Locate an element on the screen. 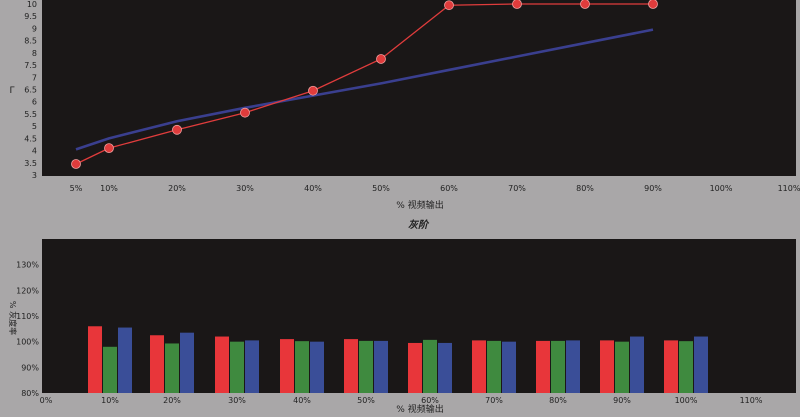 This screenshot has height=417, width=800. x-tick-label: 0% is located at coordinates (46, 400).